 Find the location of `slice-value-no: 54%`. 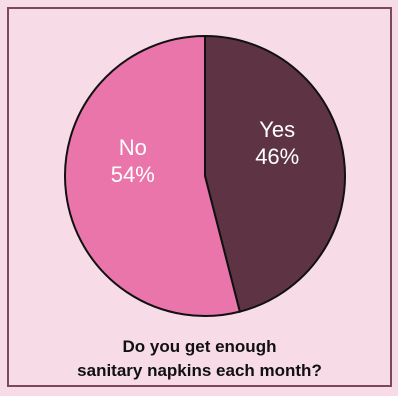

slice-value-no: 54% is located at coordinates (133, 174).